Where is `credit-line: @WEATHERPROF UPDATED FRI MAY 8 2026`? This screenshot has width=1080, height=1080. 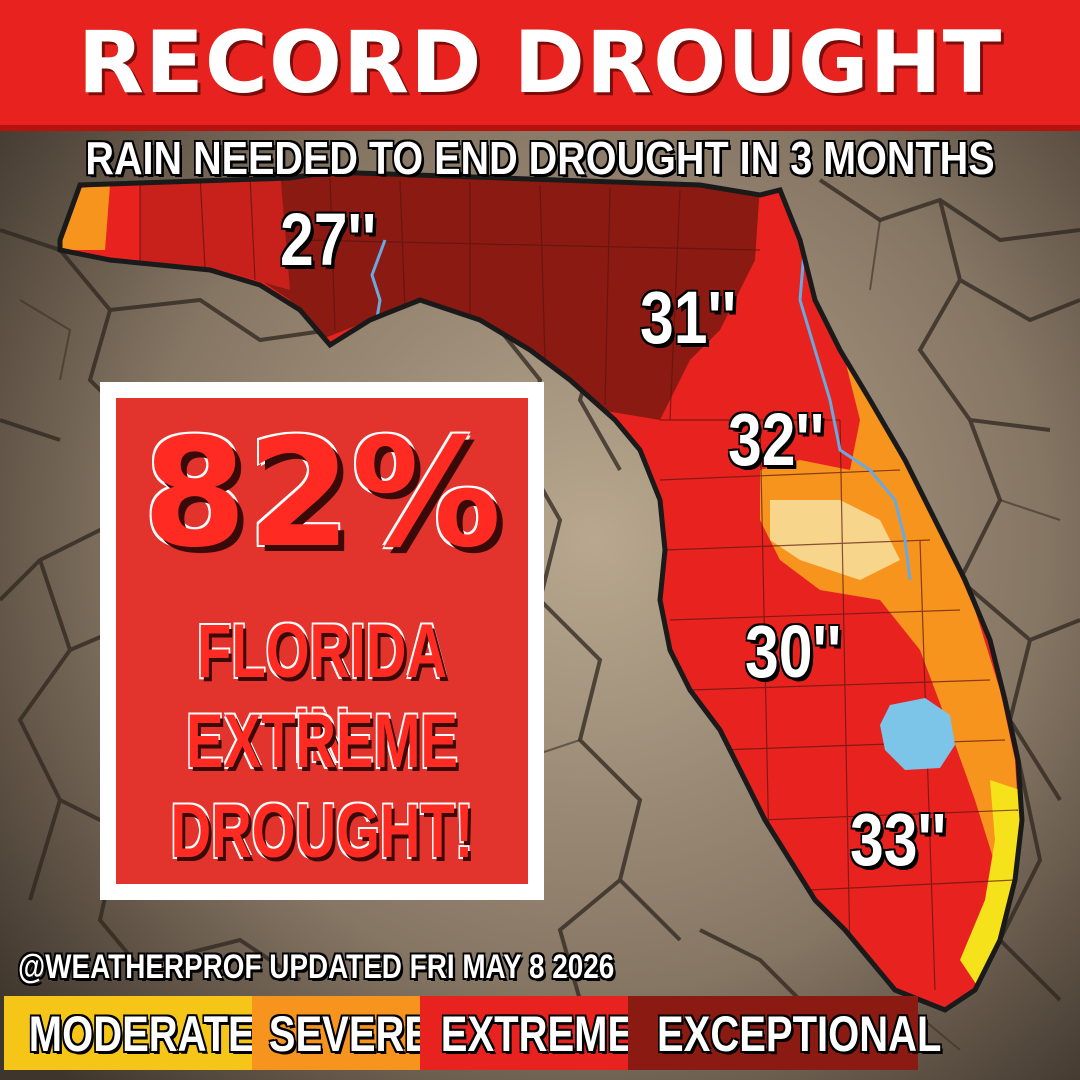
credit-line: @WEATHERPROF UPDATED FRI MAY 8 2026 is located at coordinates (316, 967).